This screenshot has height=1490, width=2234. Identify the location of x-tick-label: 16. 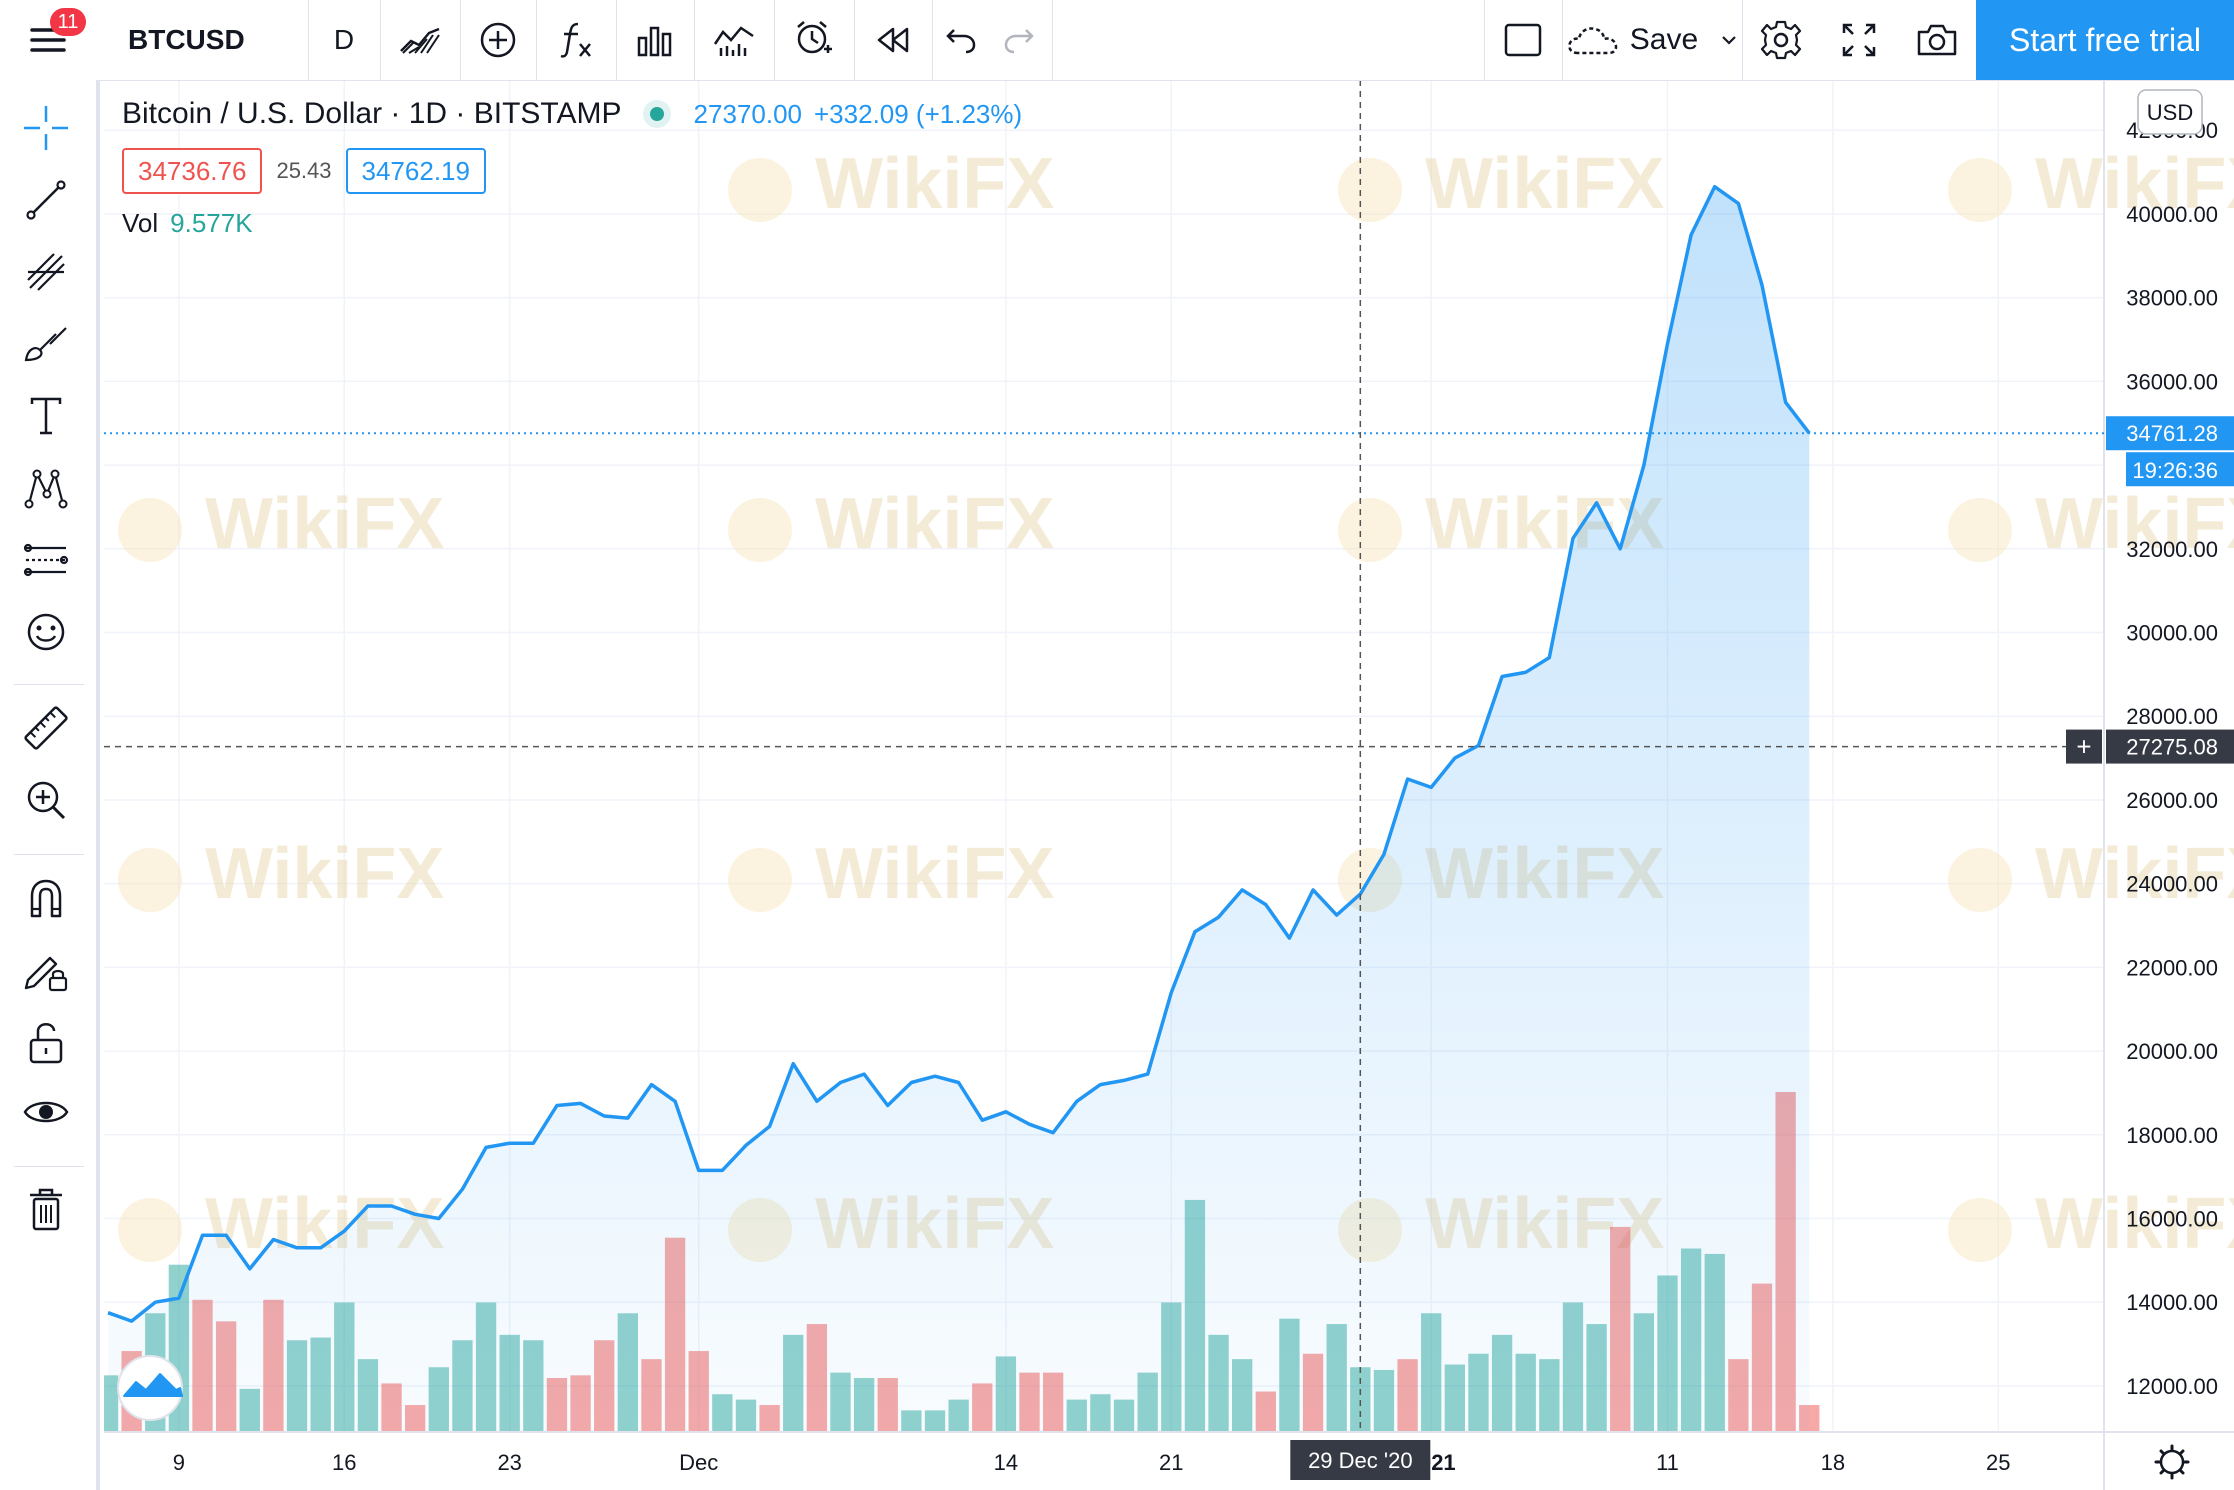
(344, 1462).